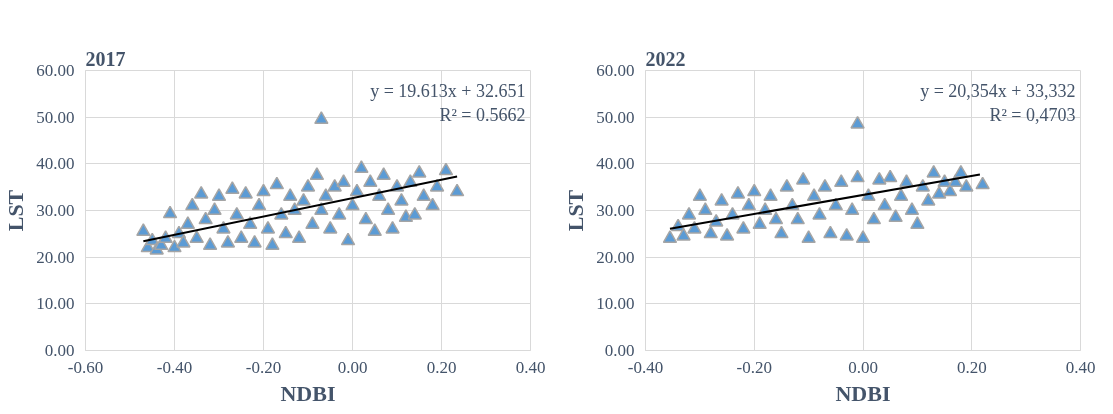 The image size is (1113, 414). Describe the element at coordinates (482, 114) in the screenshot. I see `annotation: R² = 0.5662` at that location.